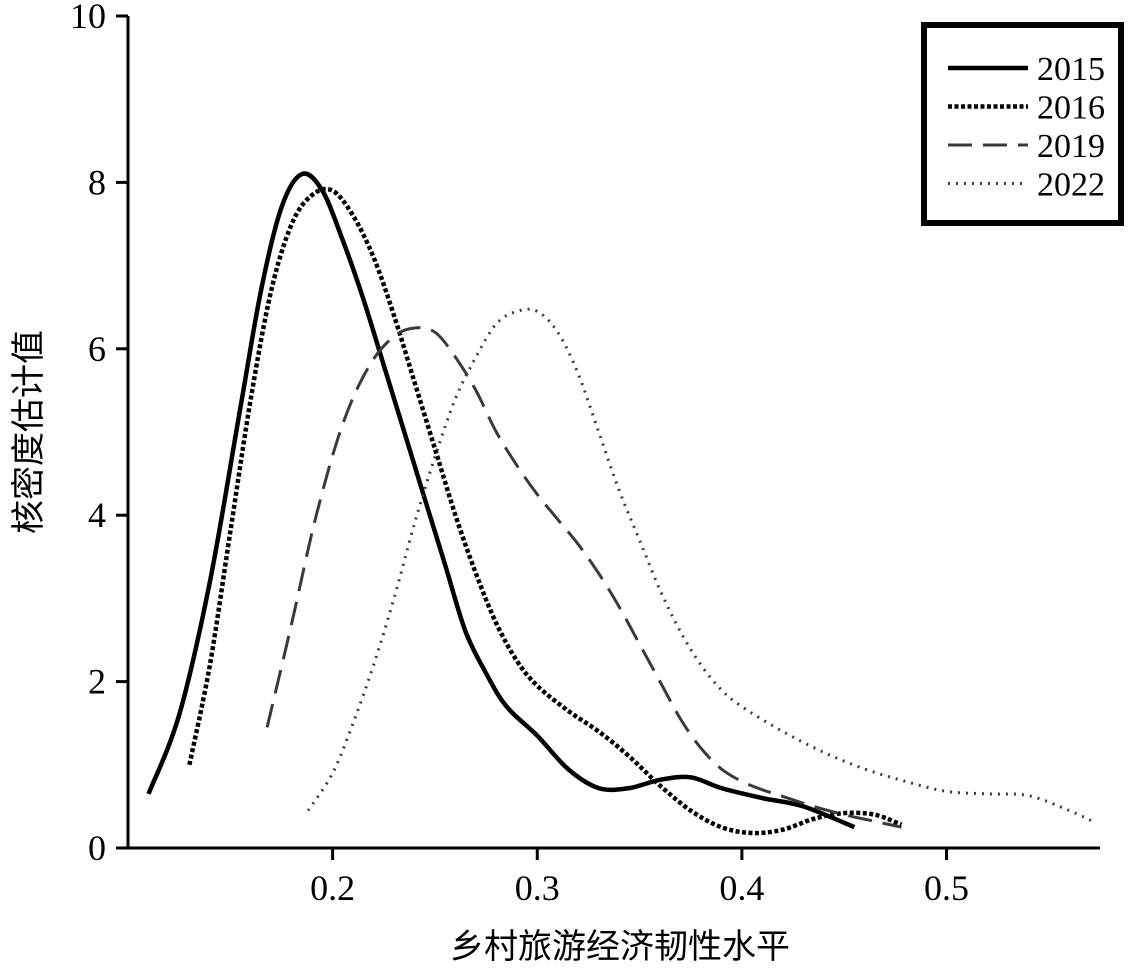 This screenshot has height=973, width=1139. Describe the element at coordinates (1071, 69) in the screenshot. I see `legend-label-2015: 2015` at that location.